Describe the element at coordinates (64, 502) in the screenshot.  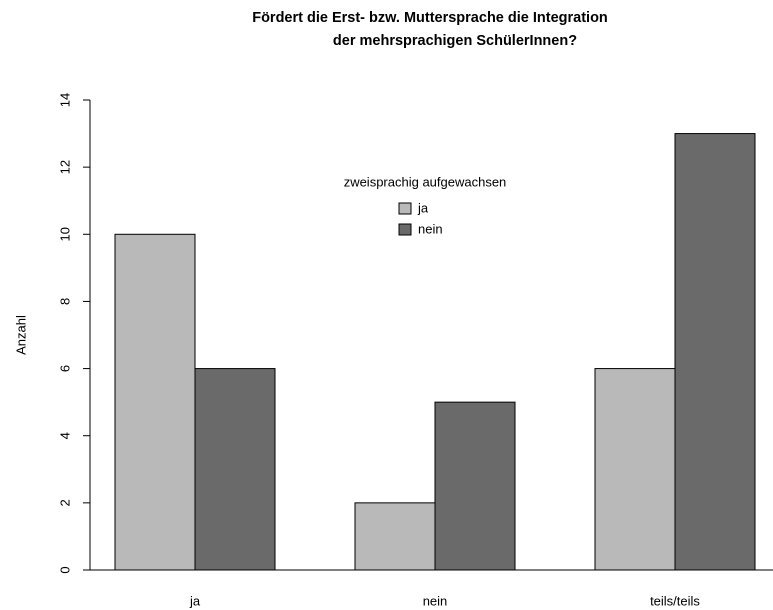
I see `y-tick-label: 2` at that location.